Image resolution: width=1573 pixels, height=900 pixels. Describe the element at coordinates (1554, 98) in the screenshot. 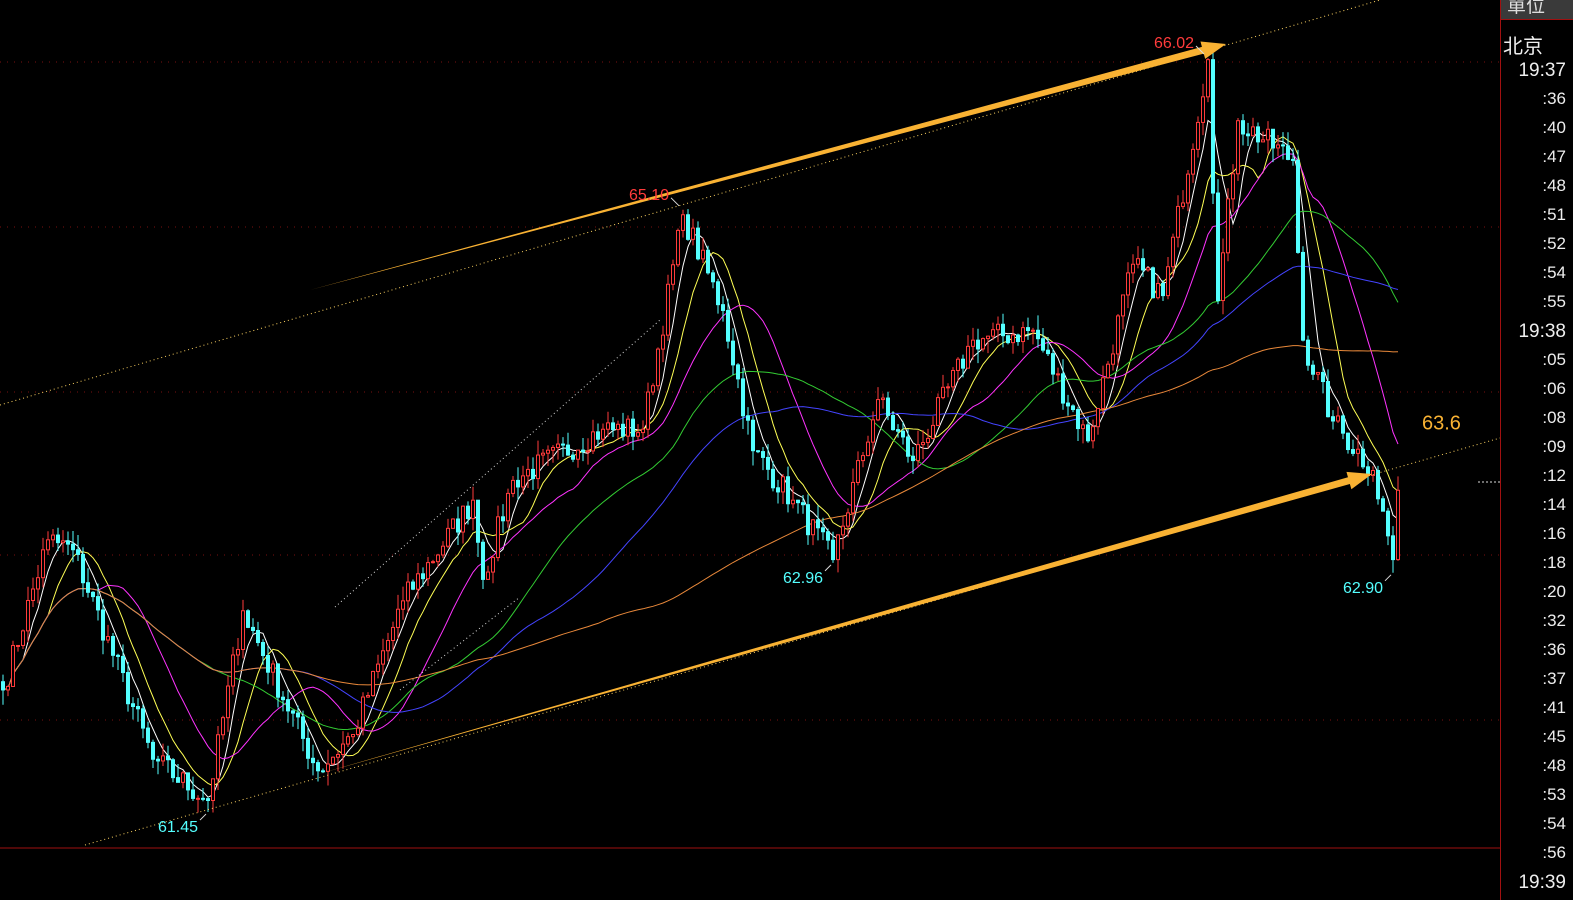

I see `time-tick: :36` at that location.